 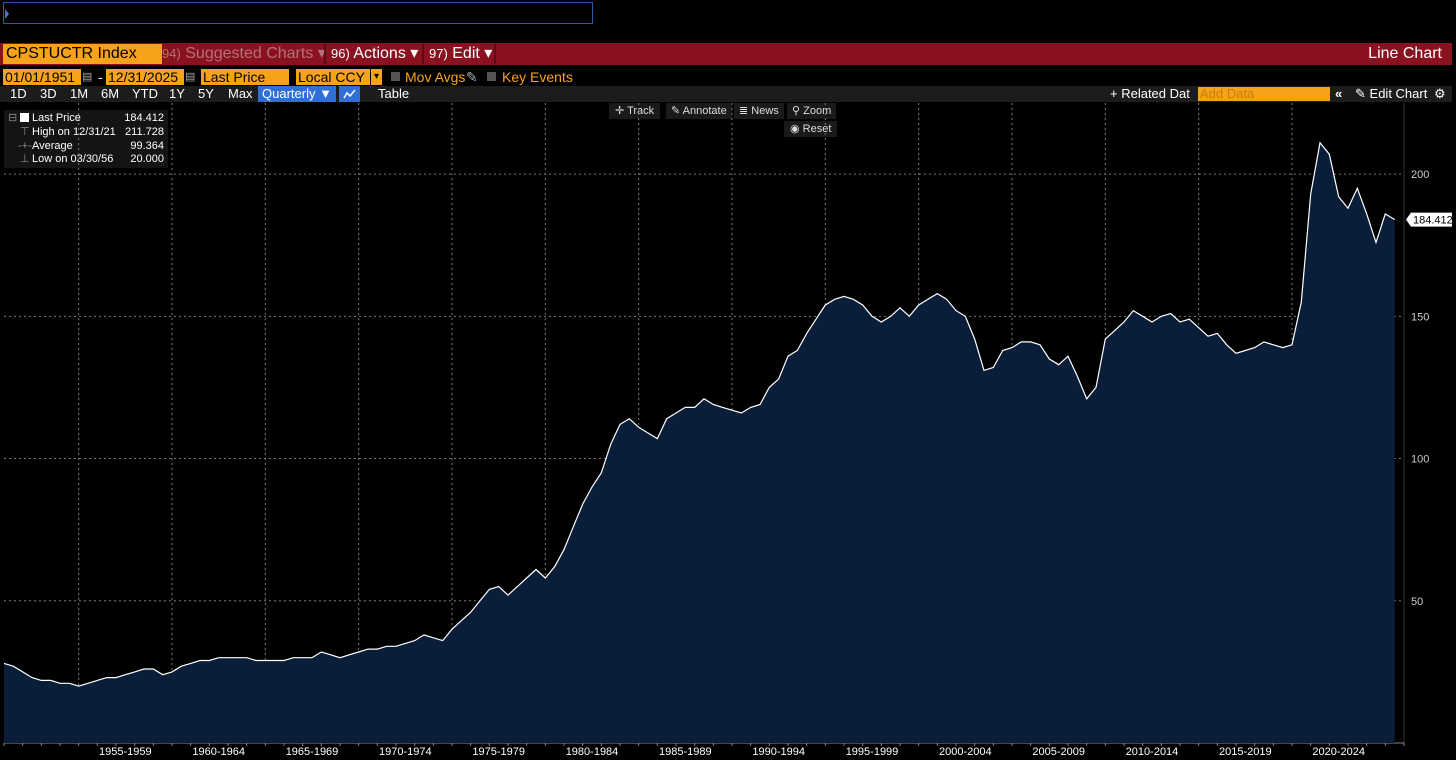 What do you see at coordinates (1420, 175) in the screenshot?
I see `y-tick-label: 200` at bounding box center [1420, 175].